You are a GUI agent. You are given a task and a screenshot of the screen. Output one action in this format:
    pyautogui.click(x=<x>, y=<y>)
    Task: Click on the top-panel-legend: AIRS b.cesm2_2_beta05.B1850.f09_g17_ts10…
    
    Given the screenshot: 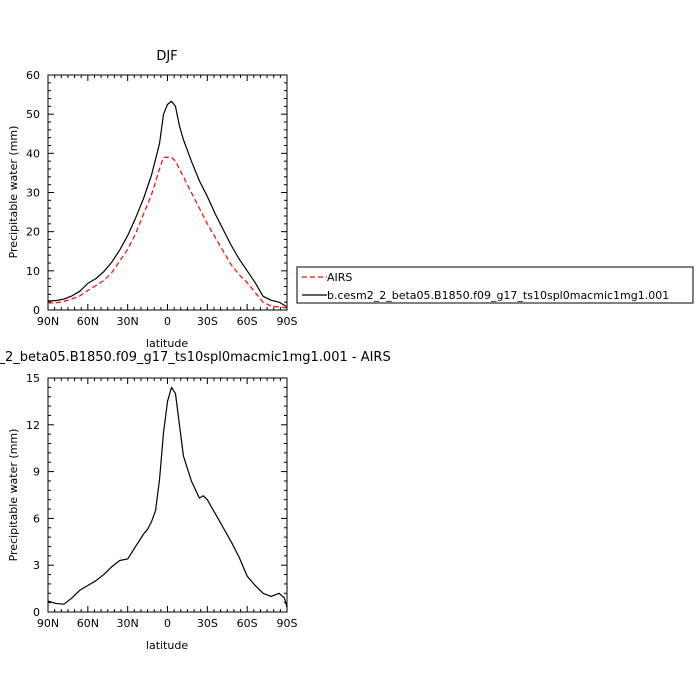 What is the action you would take?
    pyautogui.click(x=495, y=285)
    